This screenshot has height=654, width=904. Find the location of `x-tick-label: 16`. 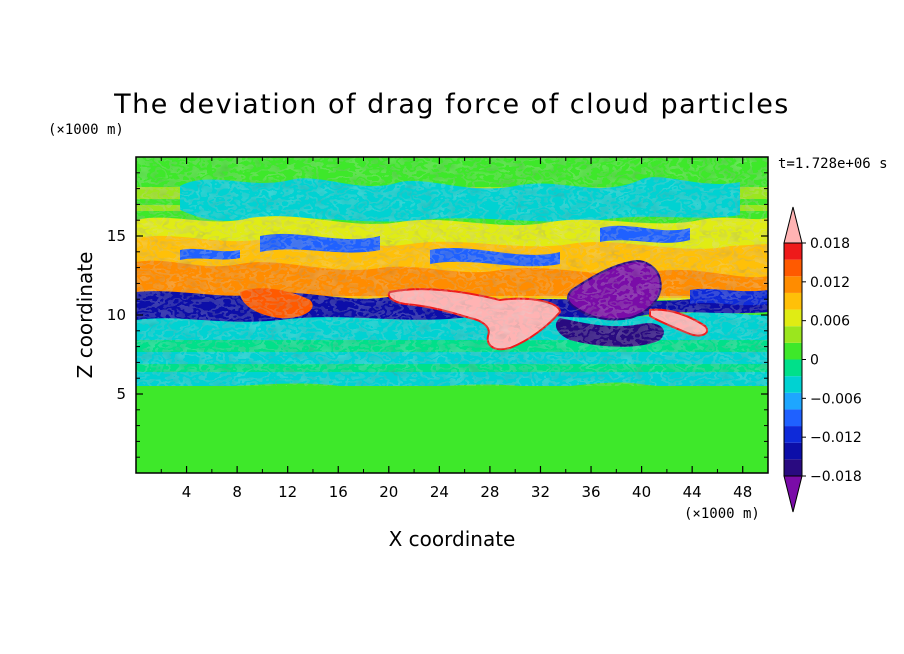

x-tick-label: 16 is located at coordinates (338, 492).